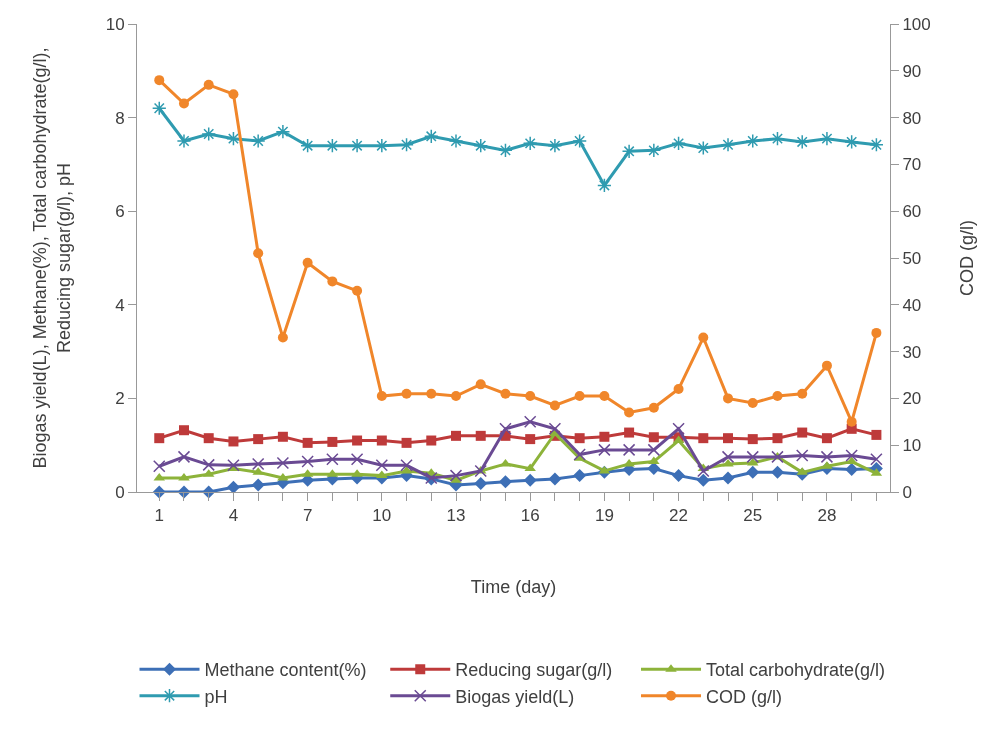  What do you see at coordinates (52, 258) in the screenshot?
I see `y-axis-title: Biogas yield(L), Methane(%), Total carbohydrate(g/l), Reducing sugar(g/l), pH` at bounding box center [52, 258].